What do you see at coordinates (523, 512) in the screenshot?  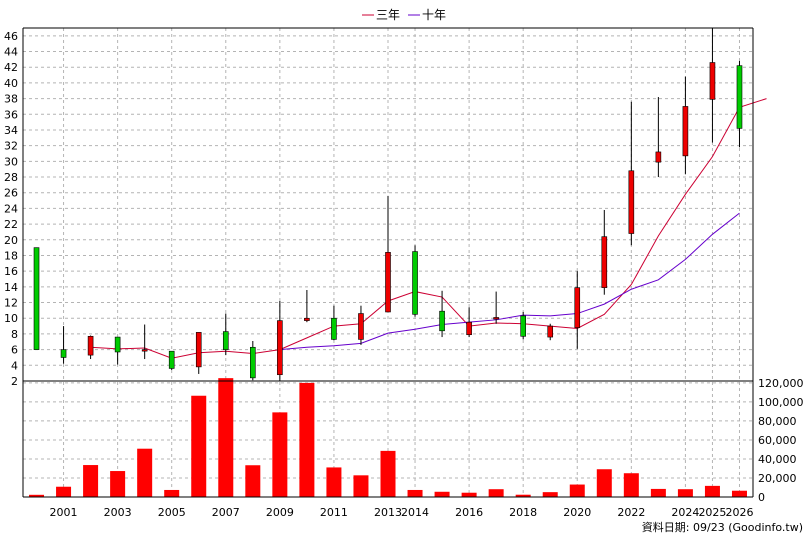 I see `x-tick-label: 2018` at bounding box center [523, 512].